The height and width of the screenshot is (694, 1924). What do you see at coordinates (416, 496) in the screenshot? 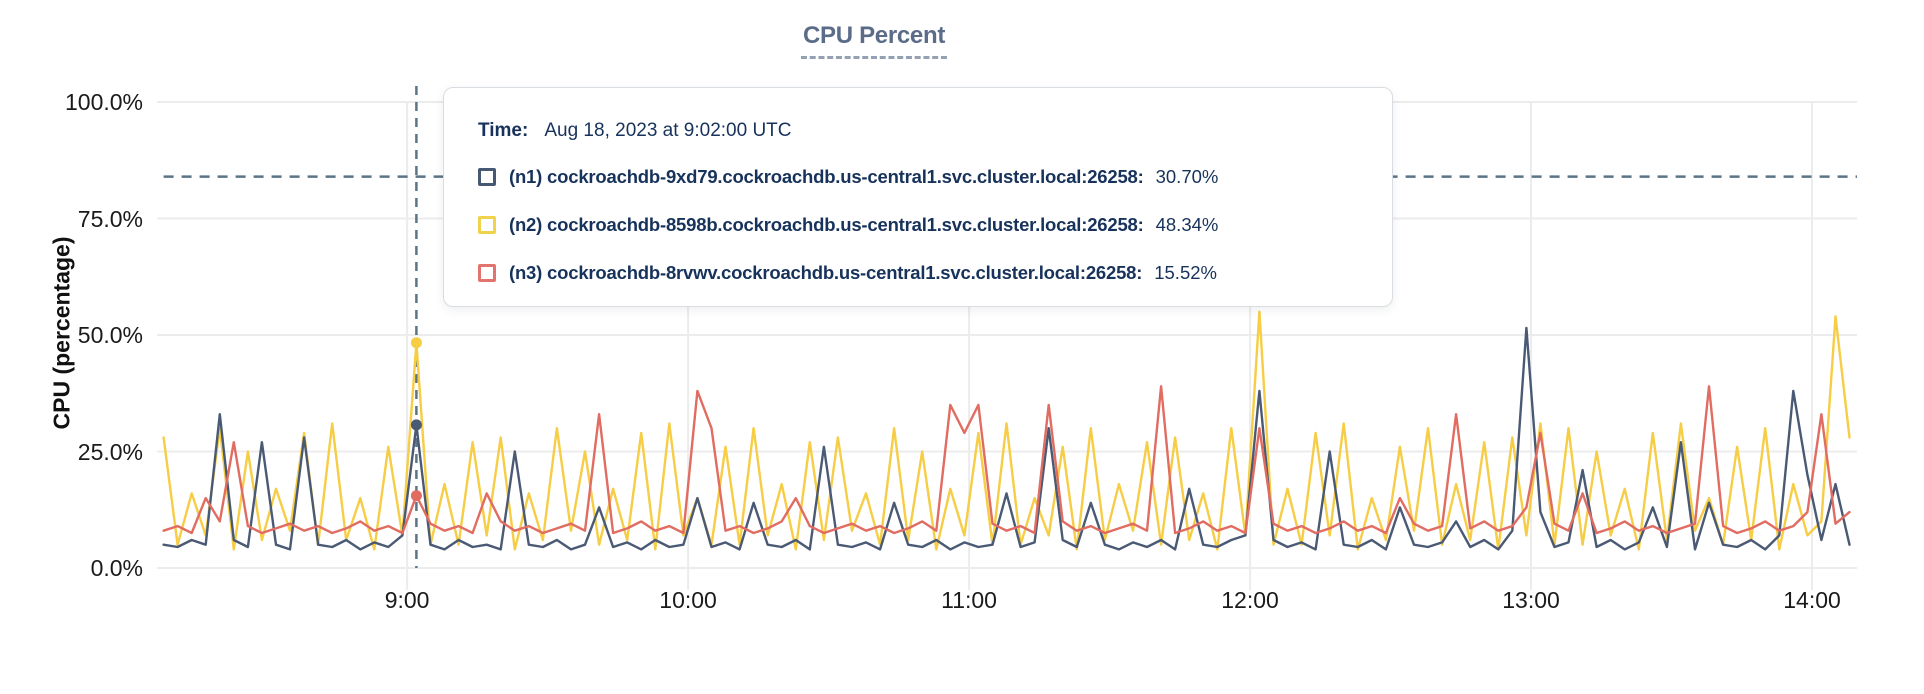
I see `hover-point-n3` at bounding box center [416, 496].